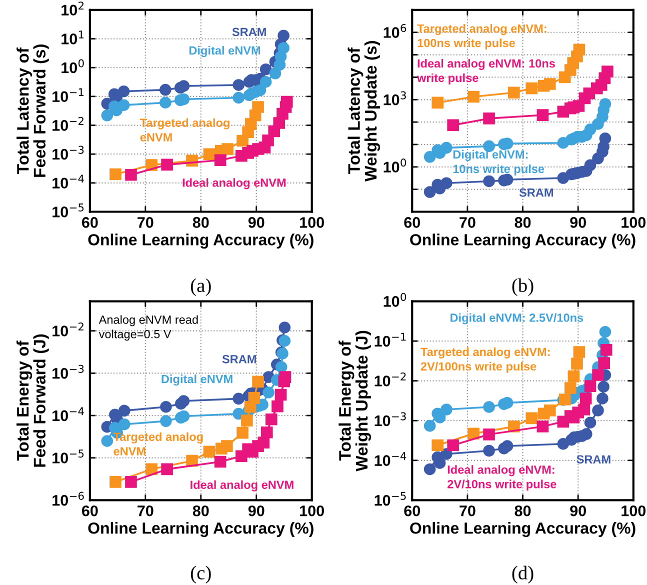 The width and height of the screenshot is (647, 585). I want to click on text: (d), so click(523, 575).